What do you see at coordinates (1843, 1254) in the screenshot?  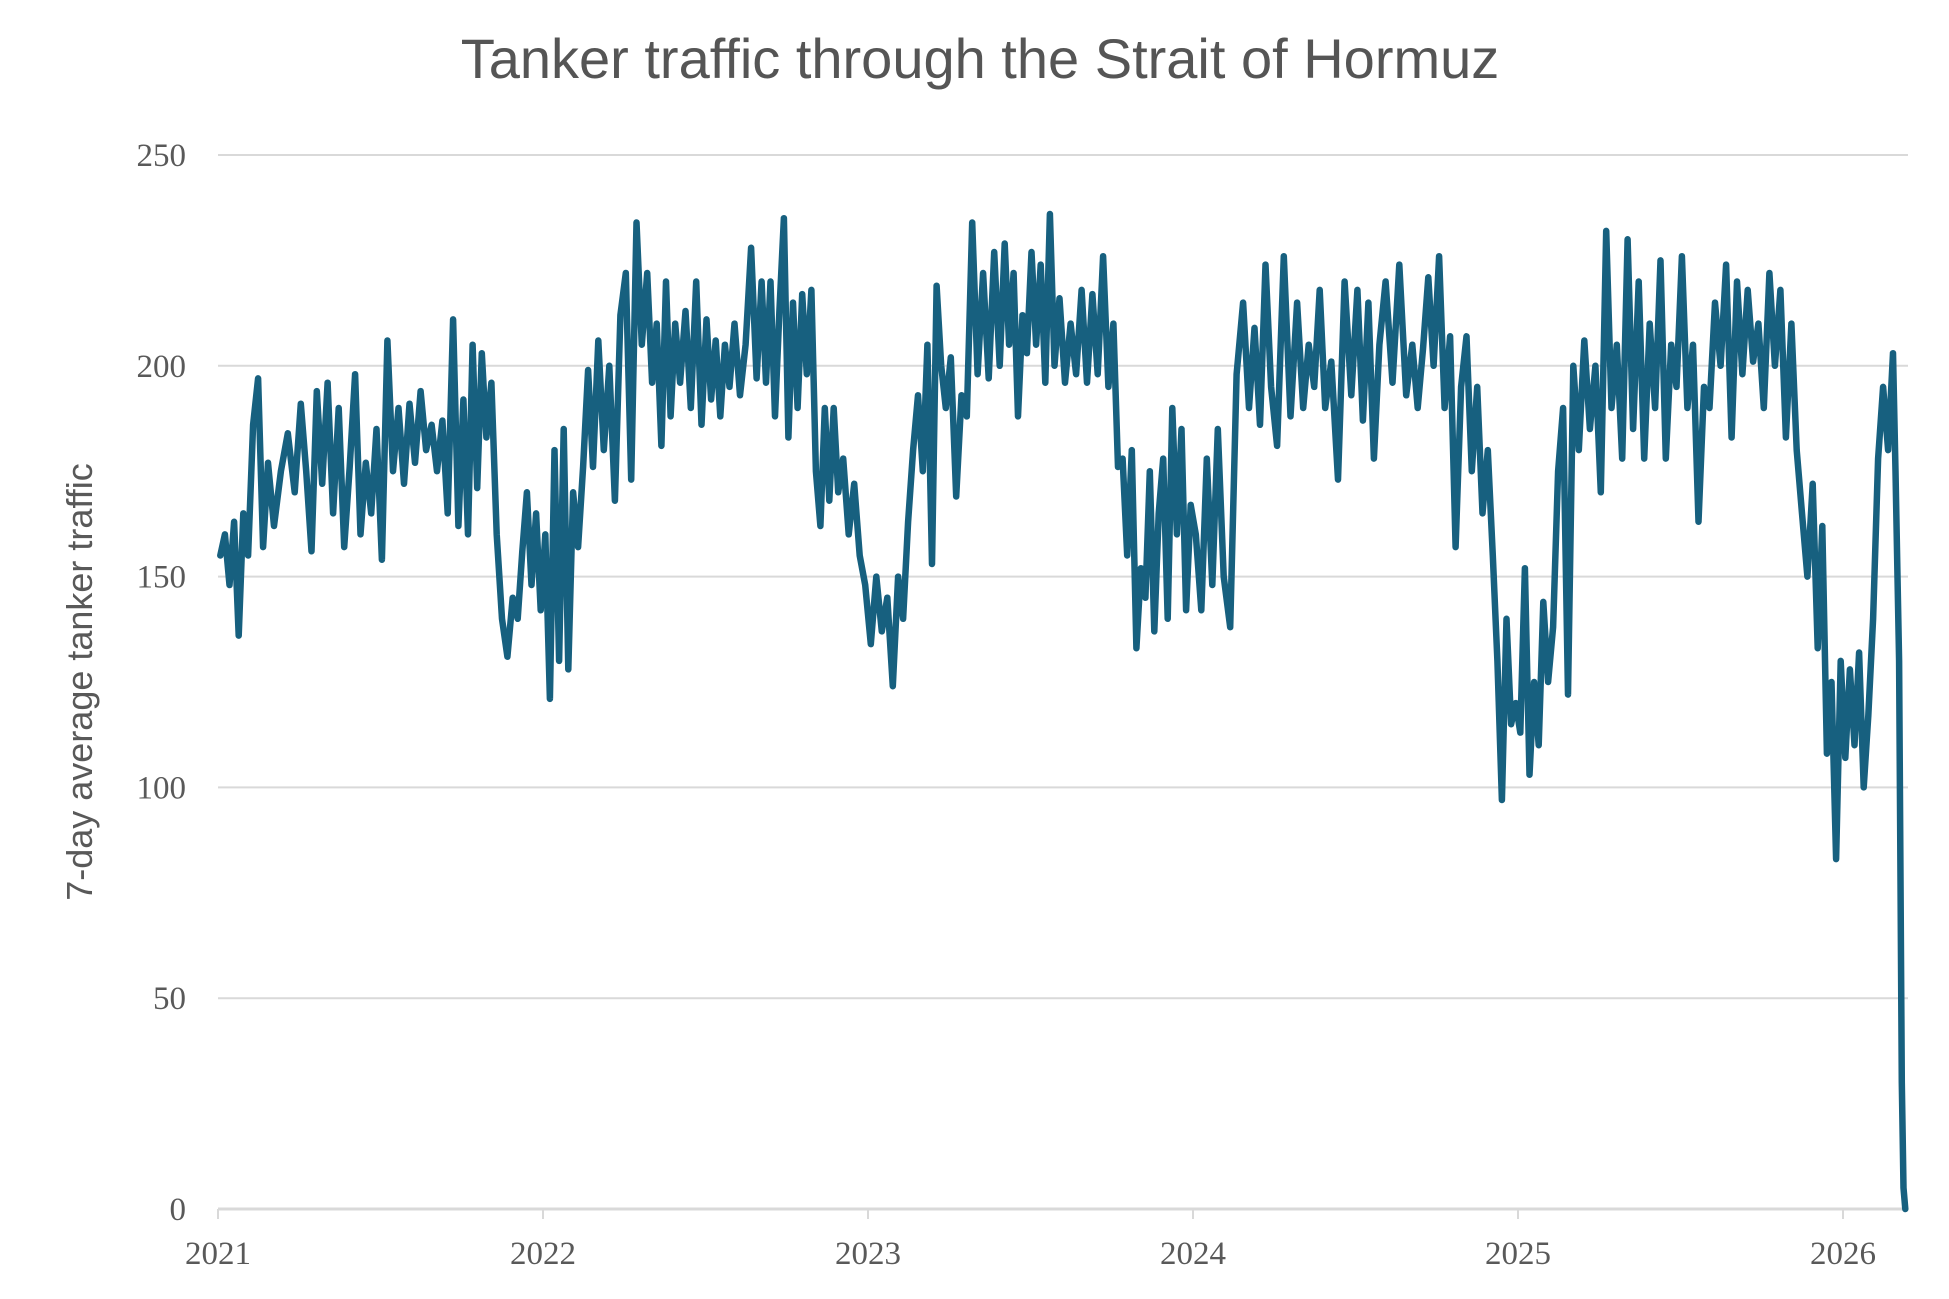 I see `x-tick-label: 2026` at bounding box center [1843, 1254].